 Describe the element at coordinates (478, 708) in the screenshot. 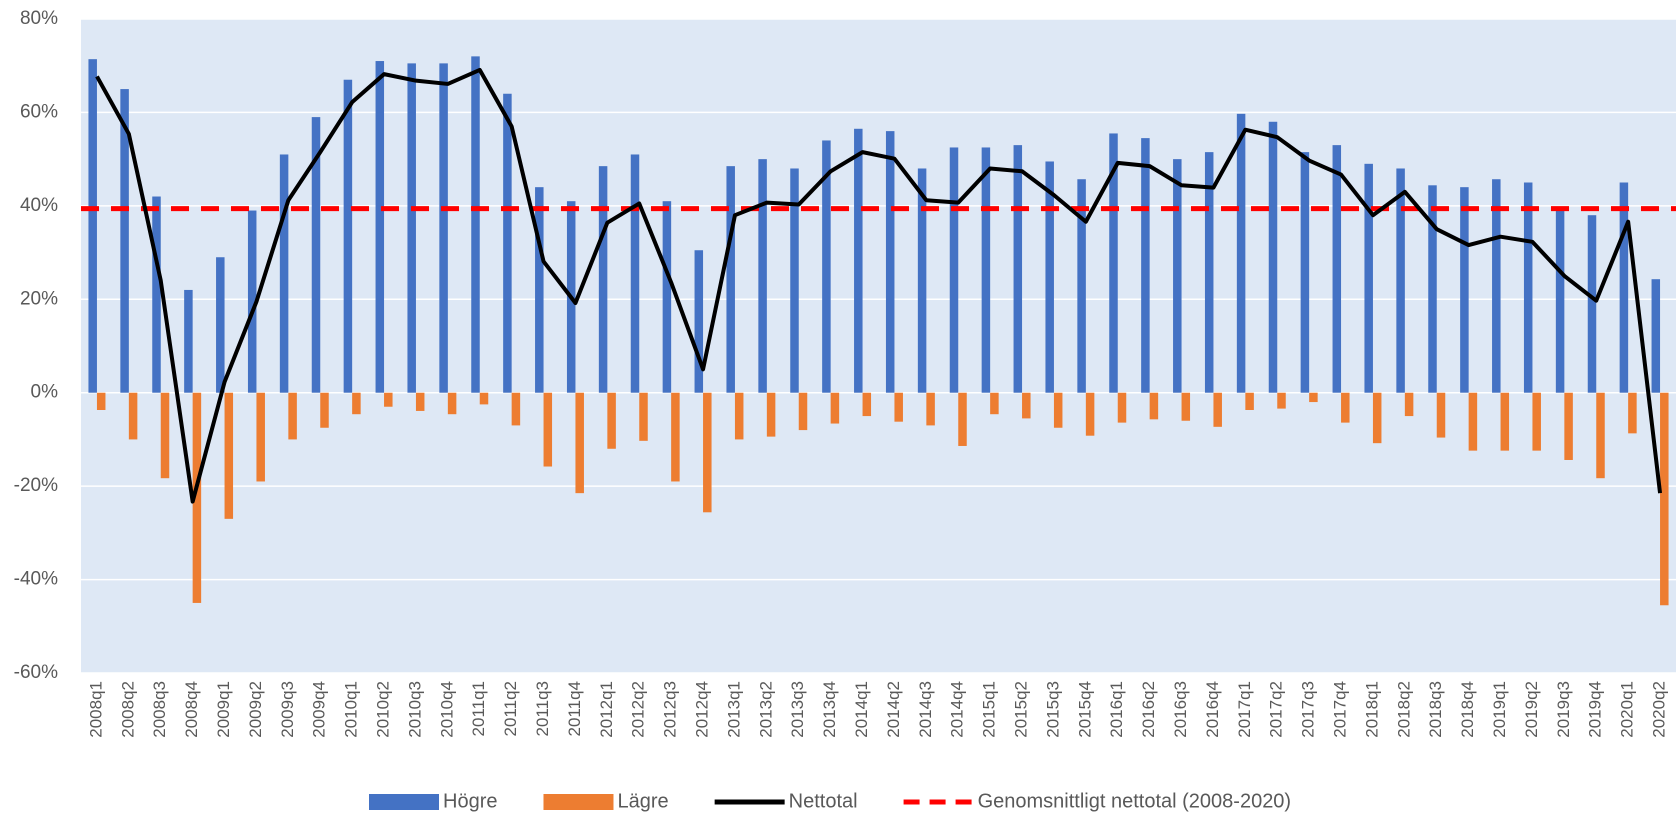

I see `x-tick-label: 2011q1` at that location.